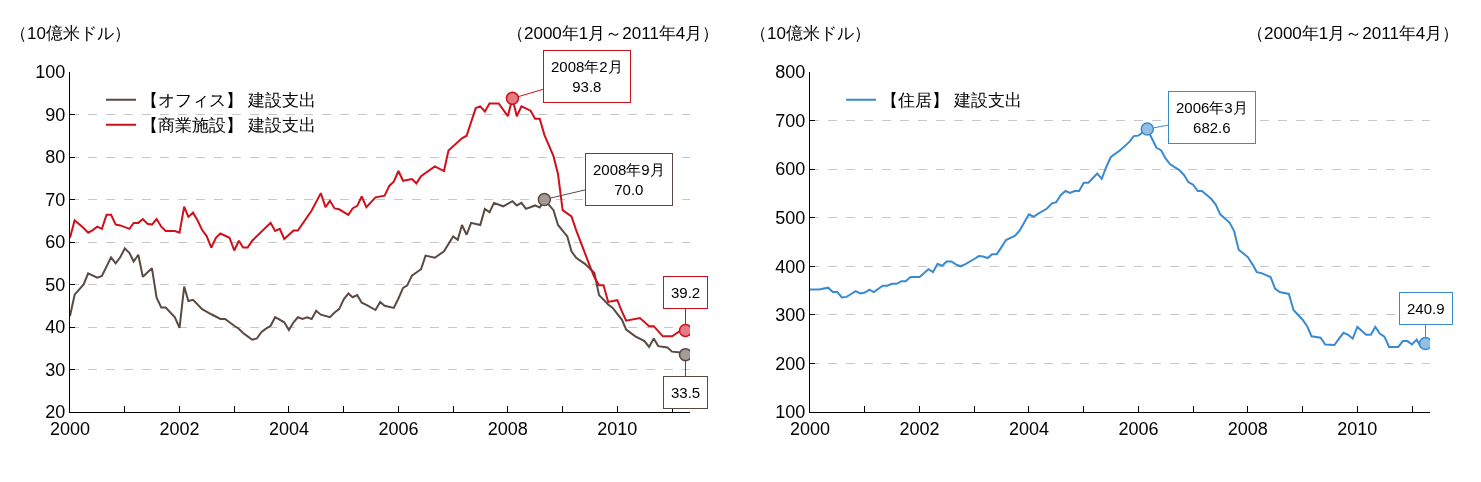  I want to click on y-tick-label: 30, so click(55, 369).